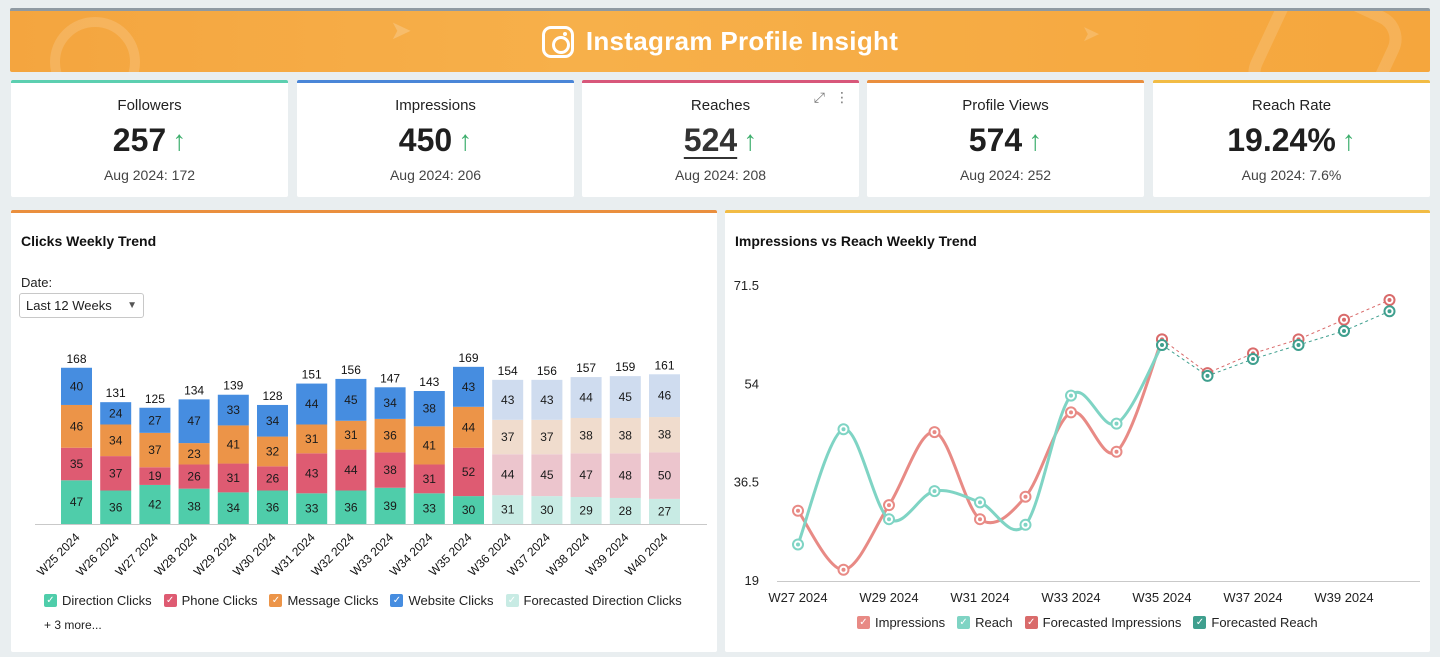 The height and width of the screenshot is (657, 1440). I want to click on kpi-title: Reach Rate, so click(1291, 105).